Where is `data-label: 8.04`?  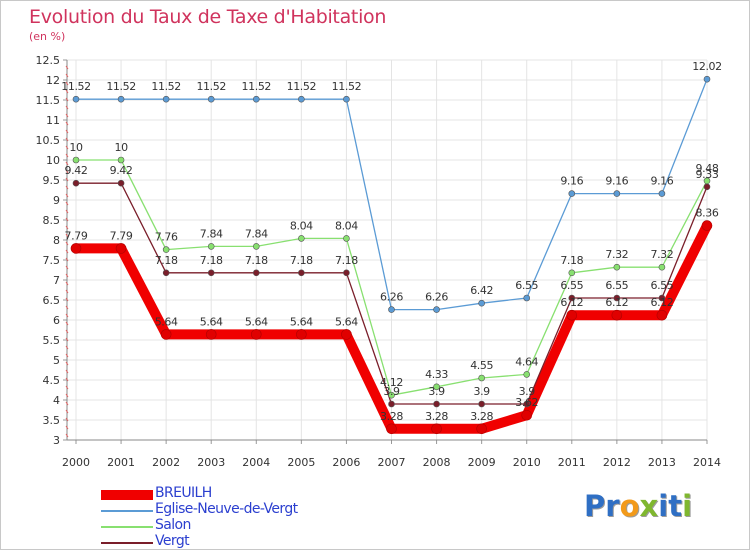
data-label: 8.04 is located at coordinates (346, 225).